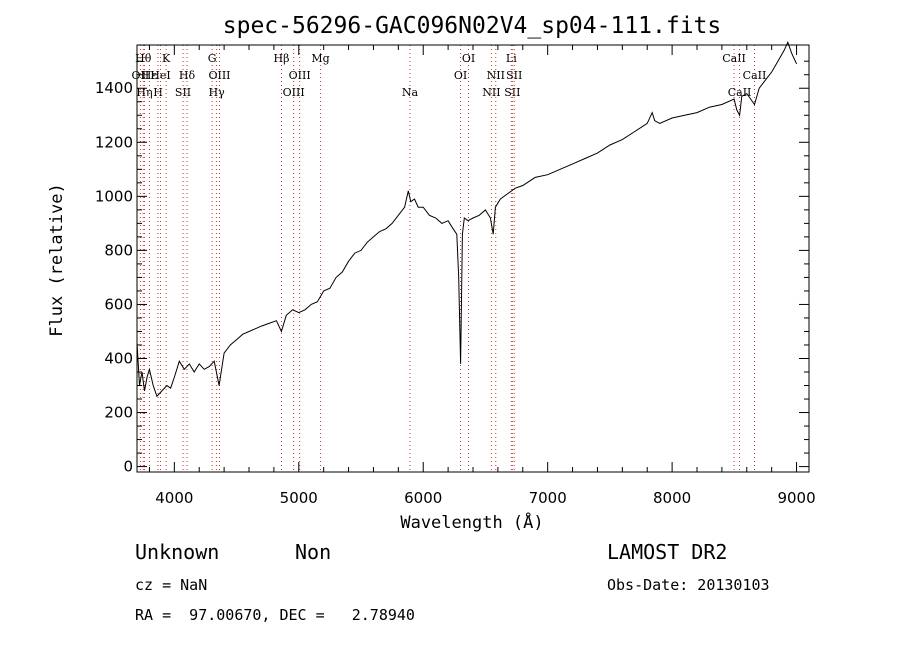 The width and height of the screenshot is (900, 650). What do you see at coordinates (118, 304) in the screenshot?
I see `y-tick-label: 600` at bounding box center [118, 304].